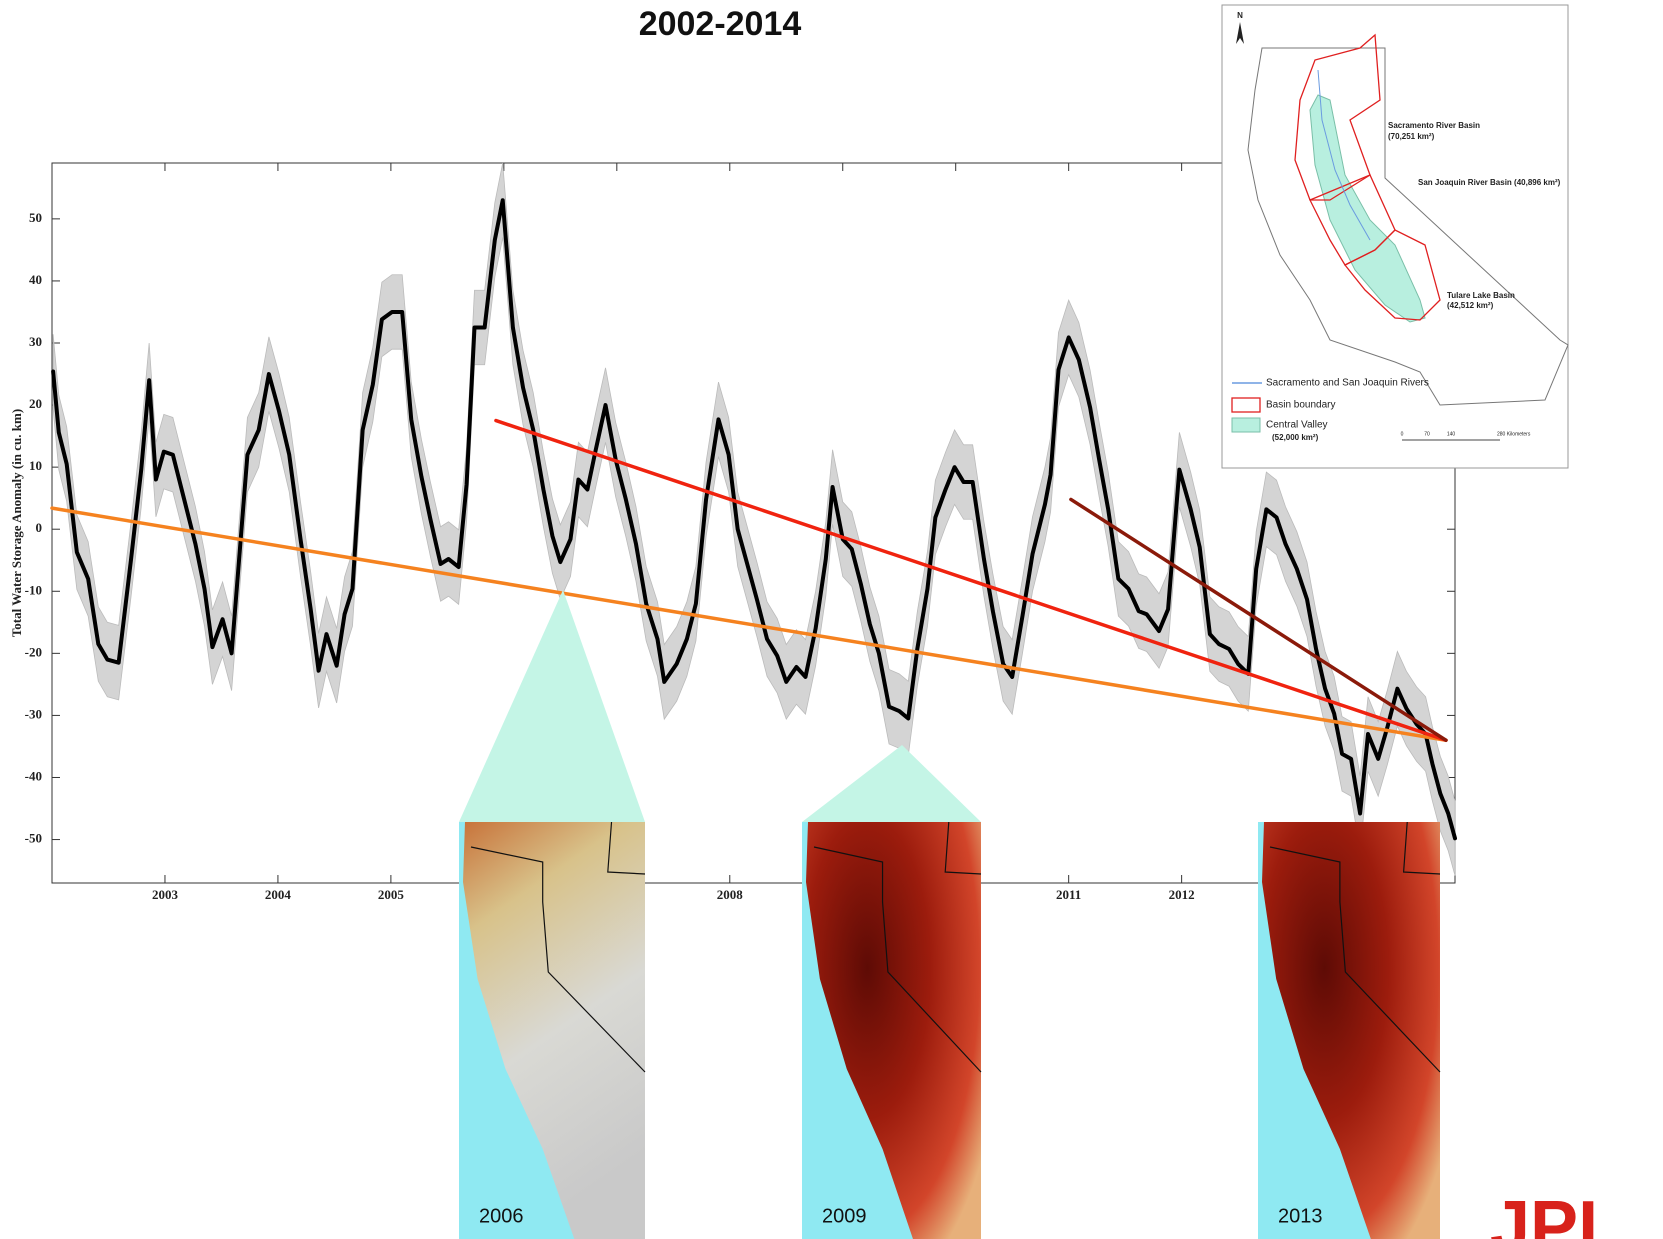 The image size is (1663, 1239). What do you see at coordinates (1347, 383) in the screenshot?
I see `legend-label: Sacramento and San Joaquin Rivers` at bounding box center [1347, 383].